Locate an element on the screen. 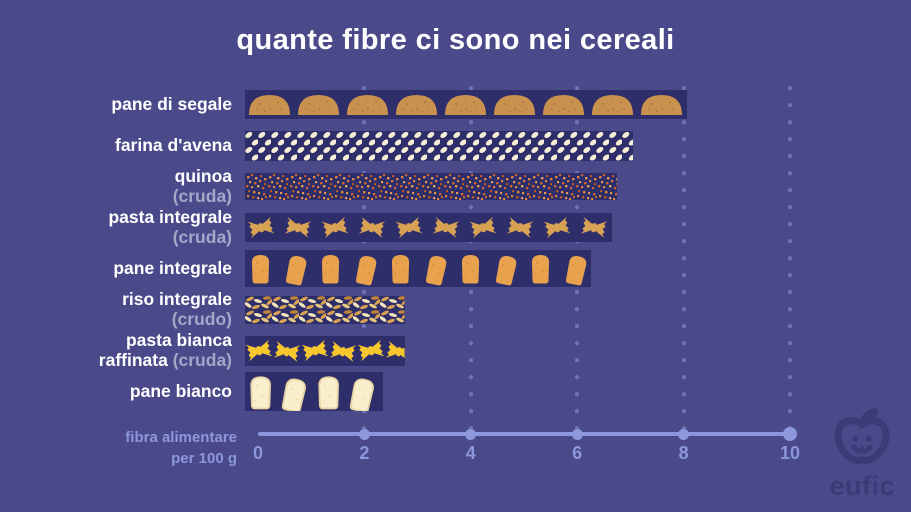  x-axis: 0 2 4 6 8 10 is located at coordinates (526, 448).